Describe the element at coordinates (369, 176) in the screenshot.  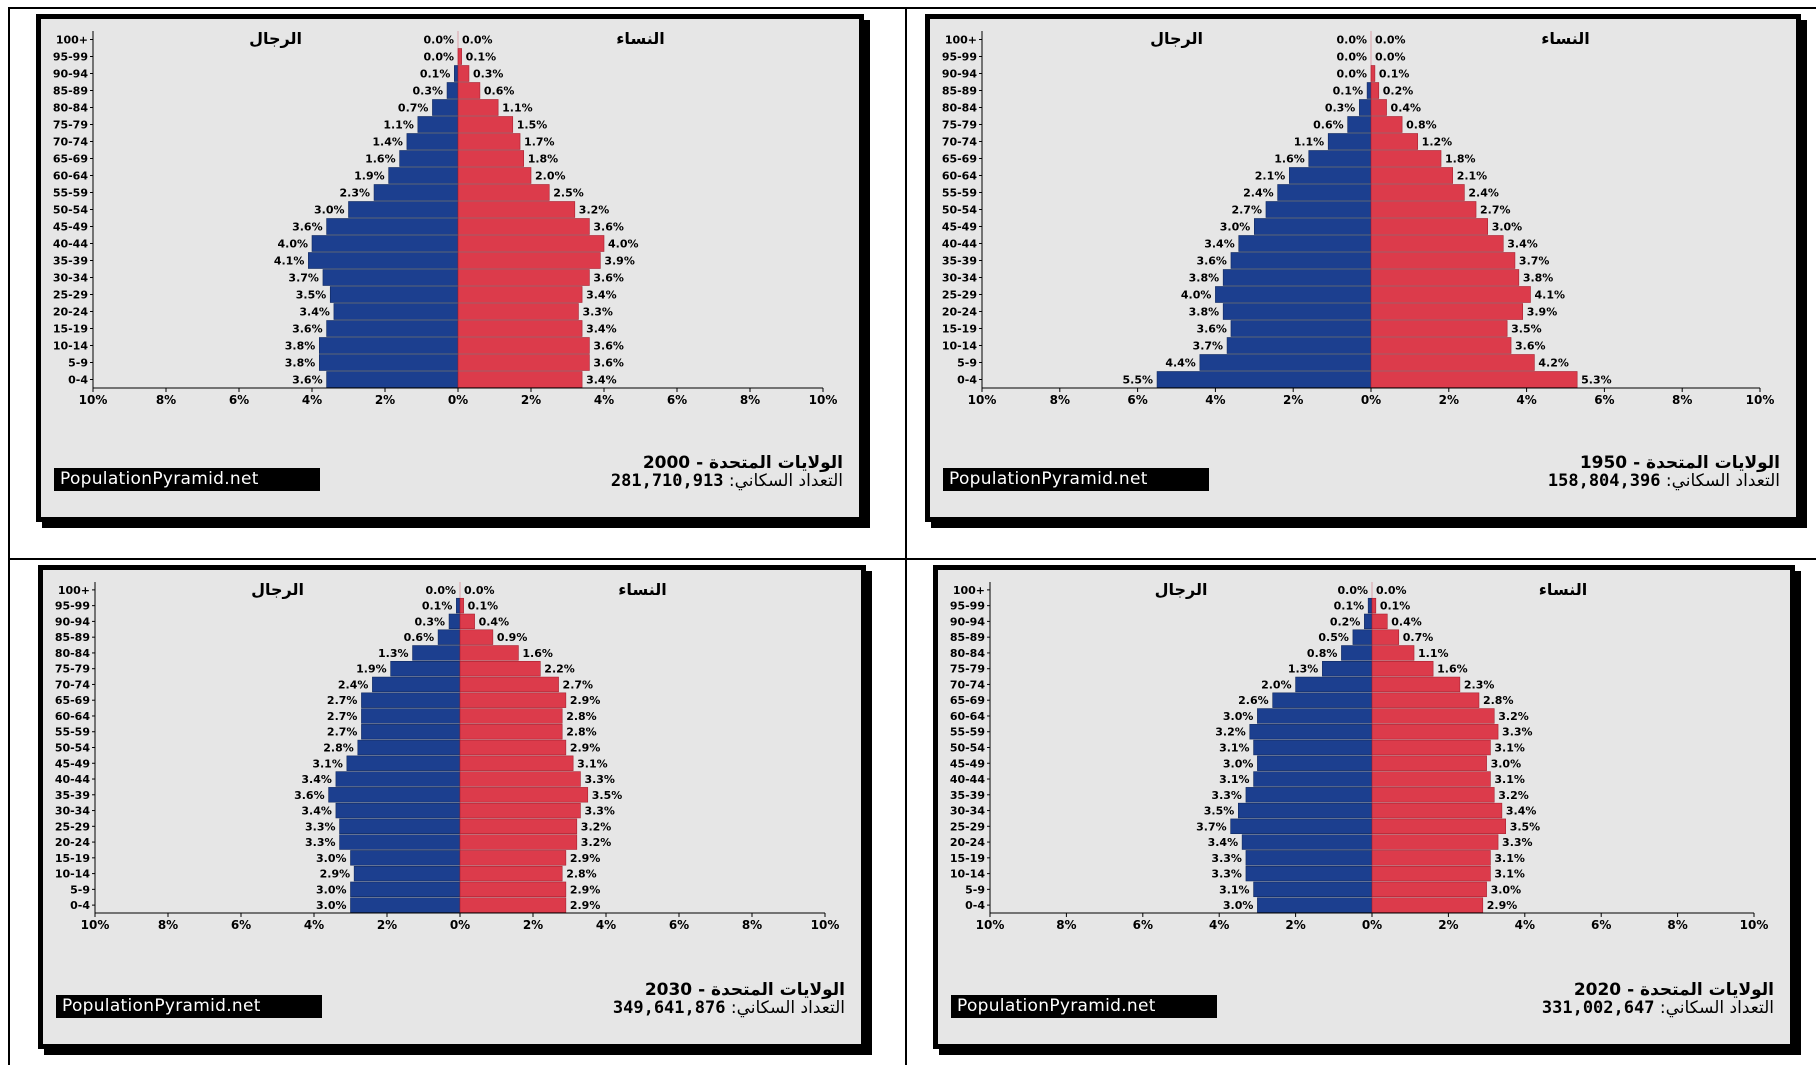
I see `male-value-label: 1.9%` at that location.